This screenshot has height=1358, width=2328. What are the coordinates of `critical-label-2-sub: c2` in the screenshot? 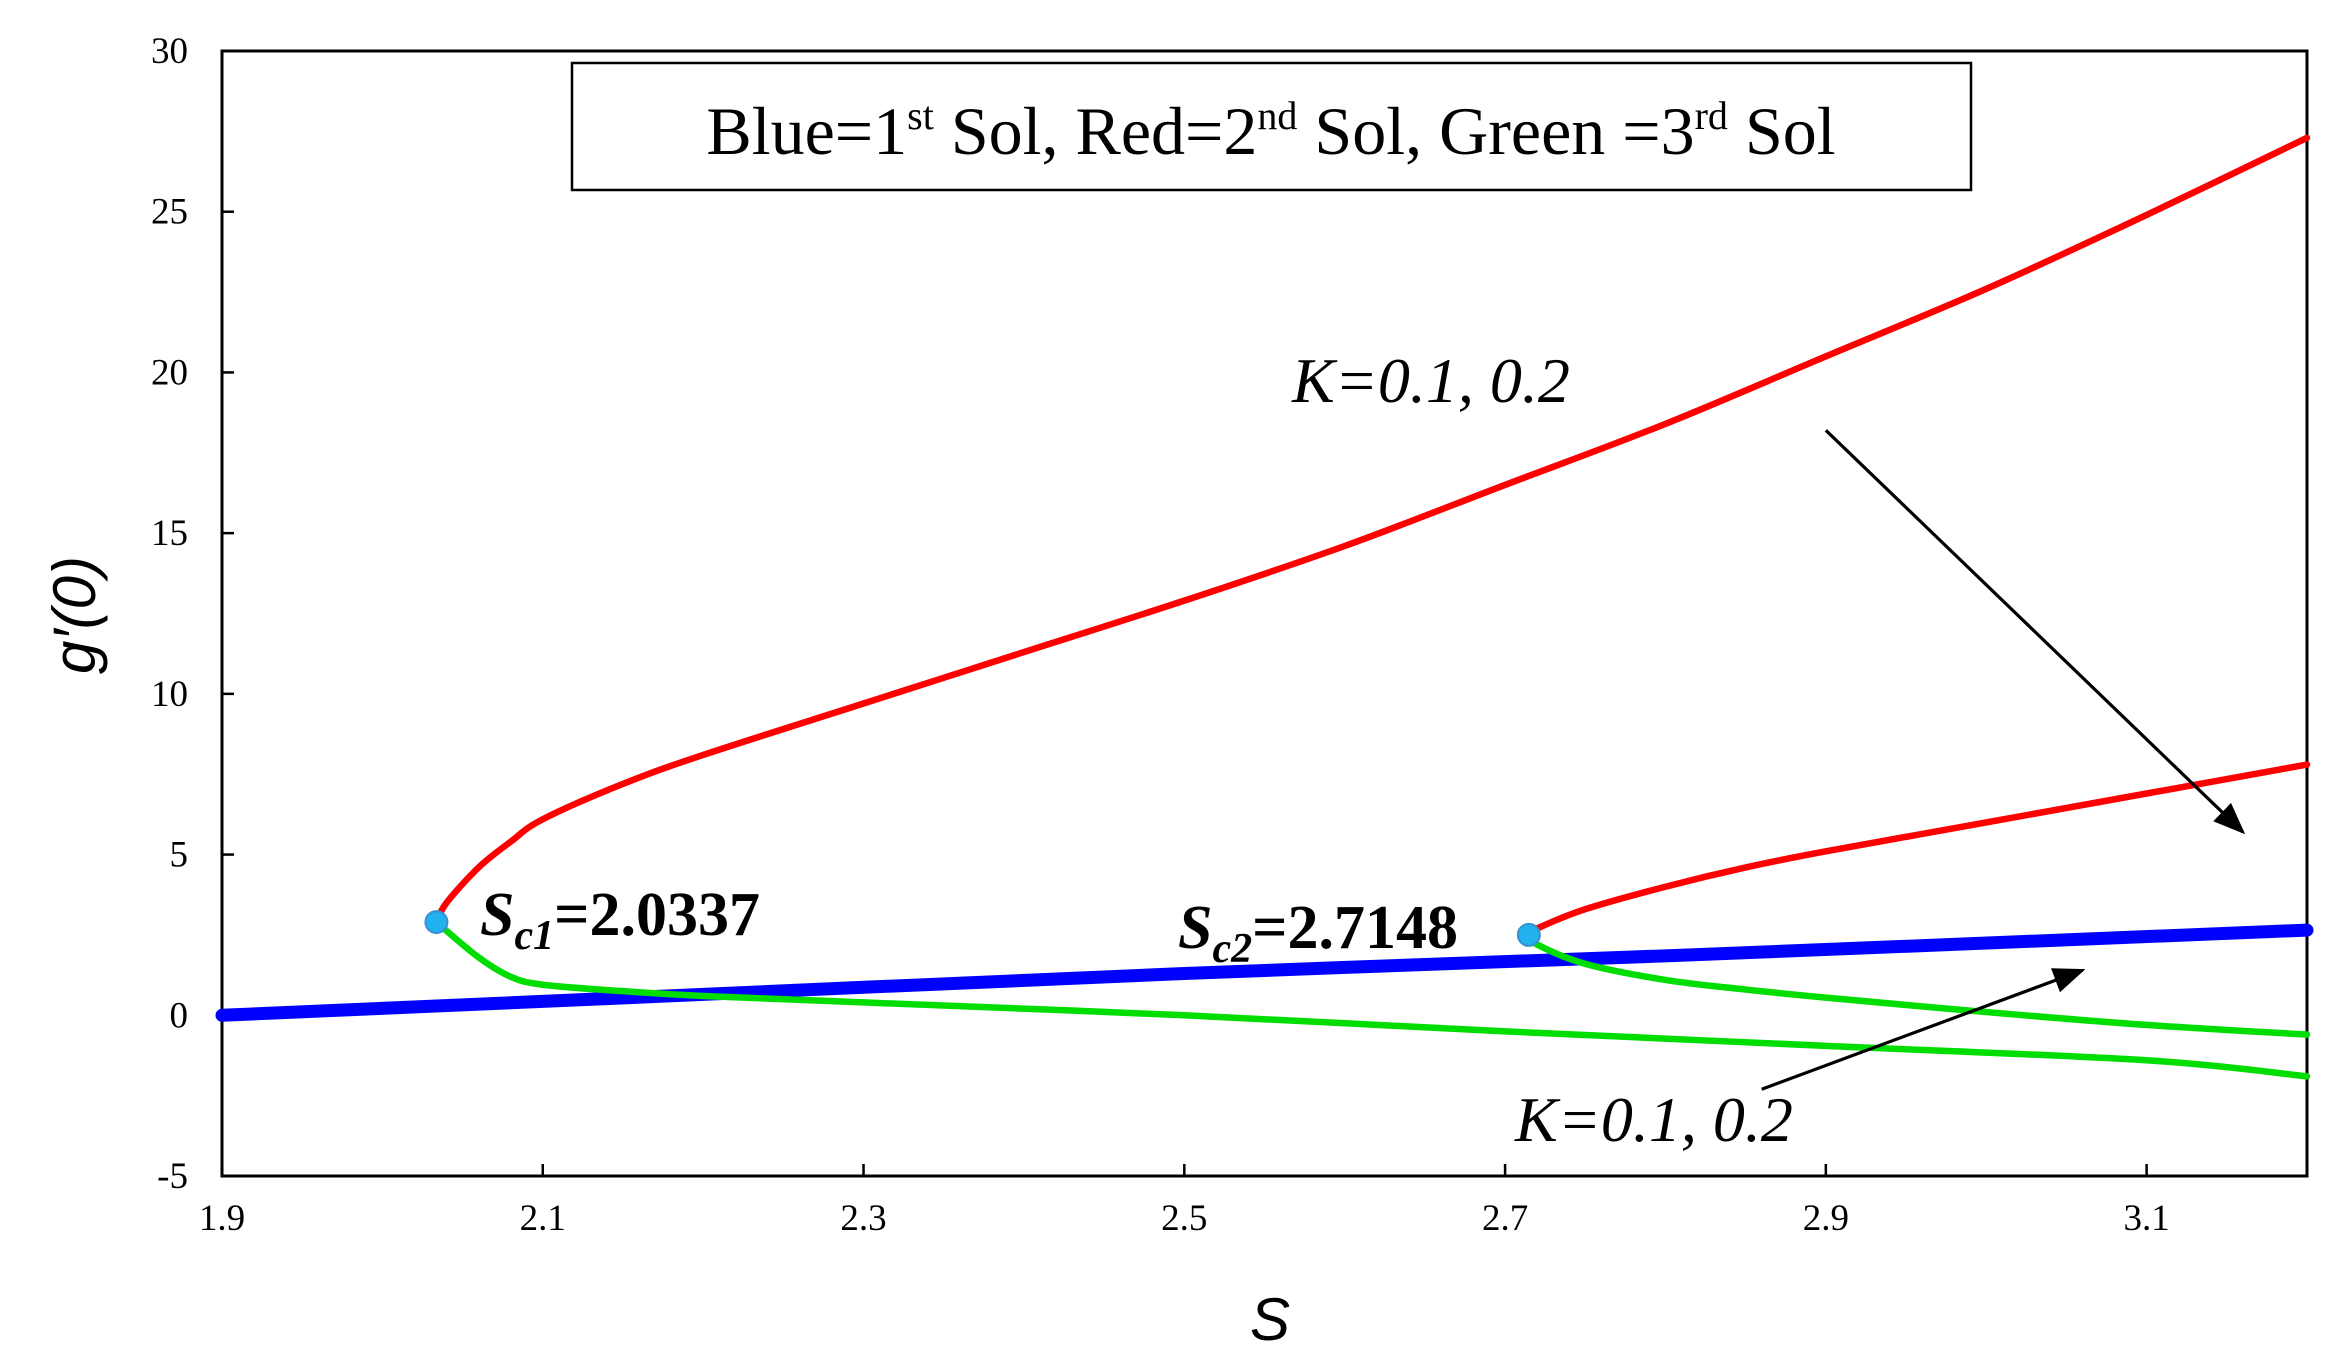 It's located at (1232, 949).